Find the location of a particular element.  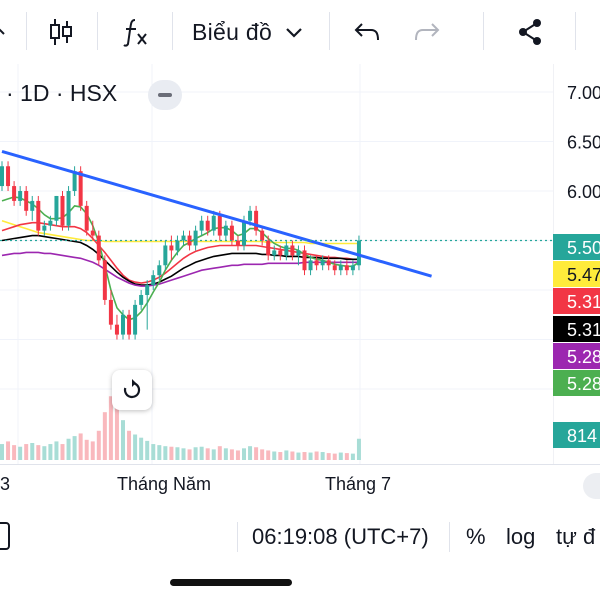

chart-type-dropdown: Biểu đồ is located at coordinates (250, 32).